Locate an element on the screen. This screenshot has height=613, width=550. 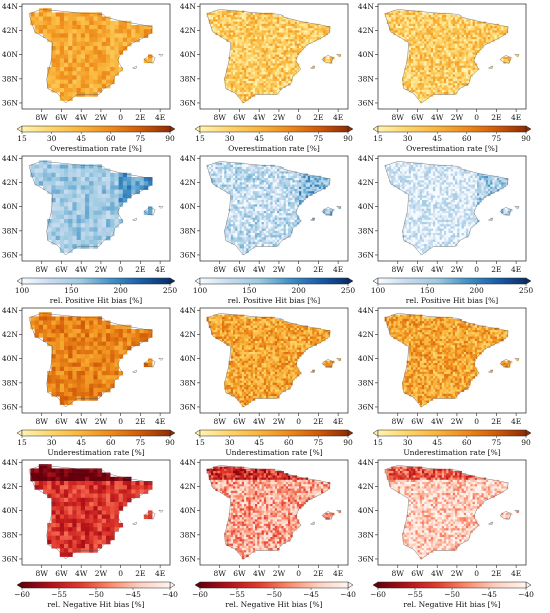
lon-tick-label: 4E is located at coordinates (338, 117).